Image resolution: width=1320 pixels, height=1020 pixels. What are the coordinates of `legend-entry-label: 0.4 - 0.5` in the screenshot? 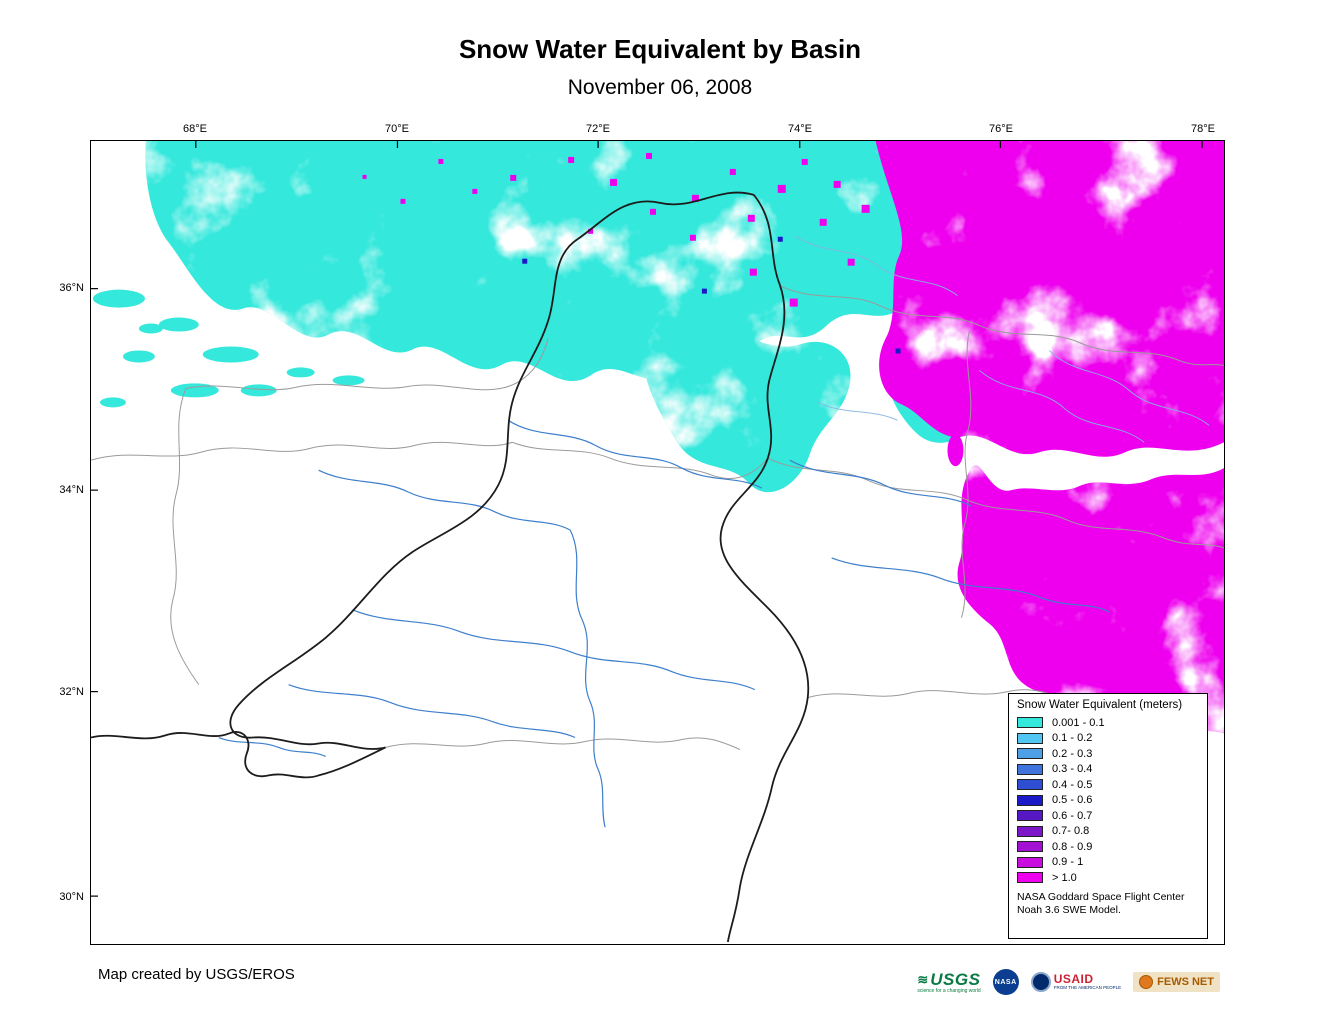 It's located at (1072, 784).